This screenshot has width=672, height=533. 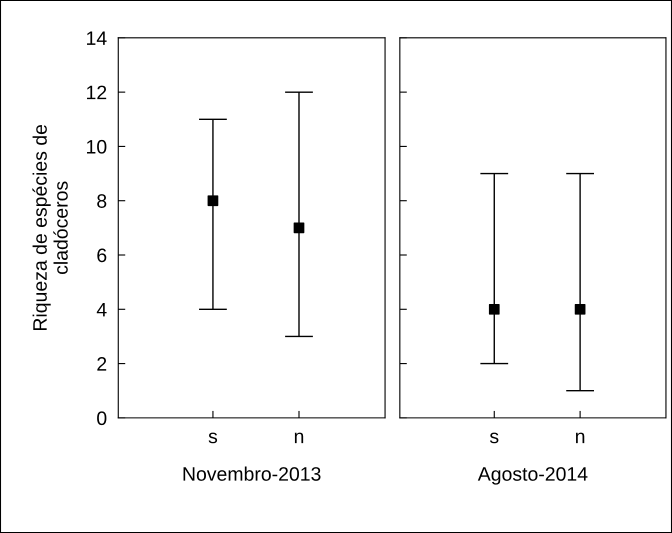 I want to click on y-axis-title: Riqueza de espécies de cladóceros, so click(x=50, y=227).